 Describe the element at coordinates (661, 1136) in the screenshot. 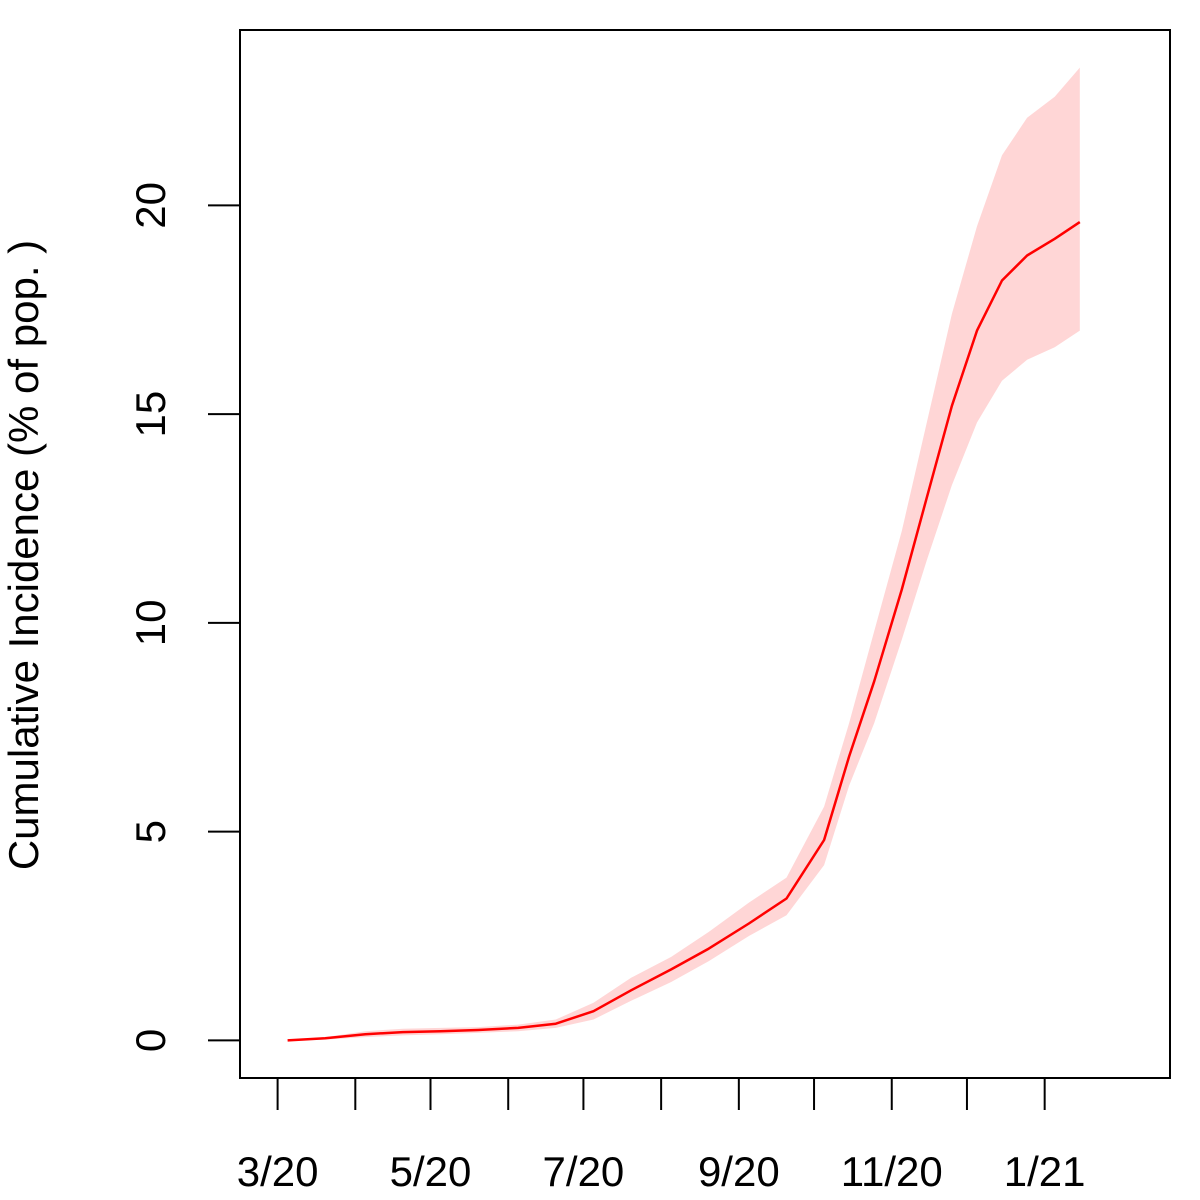

I see `x-axis: 3/20 5/20 7/20 9/20 11/20 1/21` at that location.